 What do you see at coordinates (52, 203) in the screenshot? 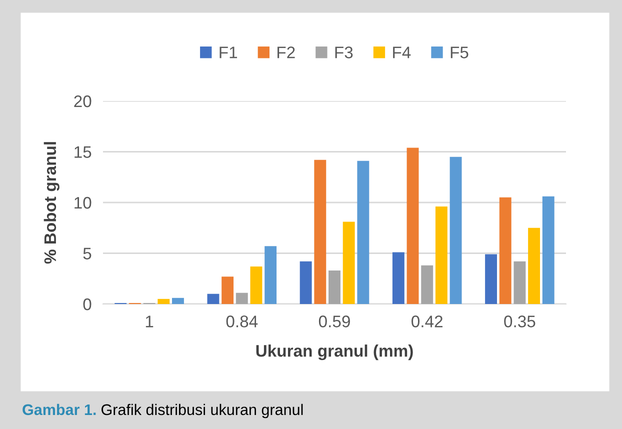
I see `y-axis-title: % Bobot granul` at bounding box center [52, 203].